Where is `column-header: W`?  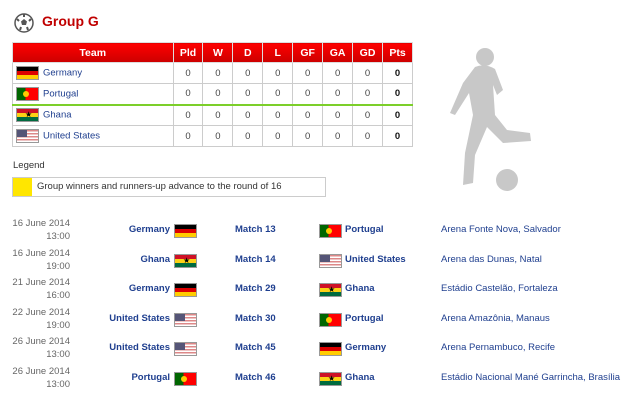 column-header: W is located at coordinates (218, 52).